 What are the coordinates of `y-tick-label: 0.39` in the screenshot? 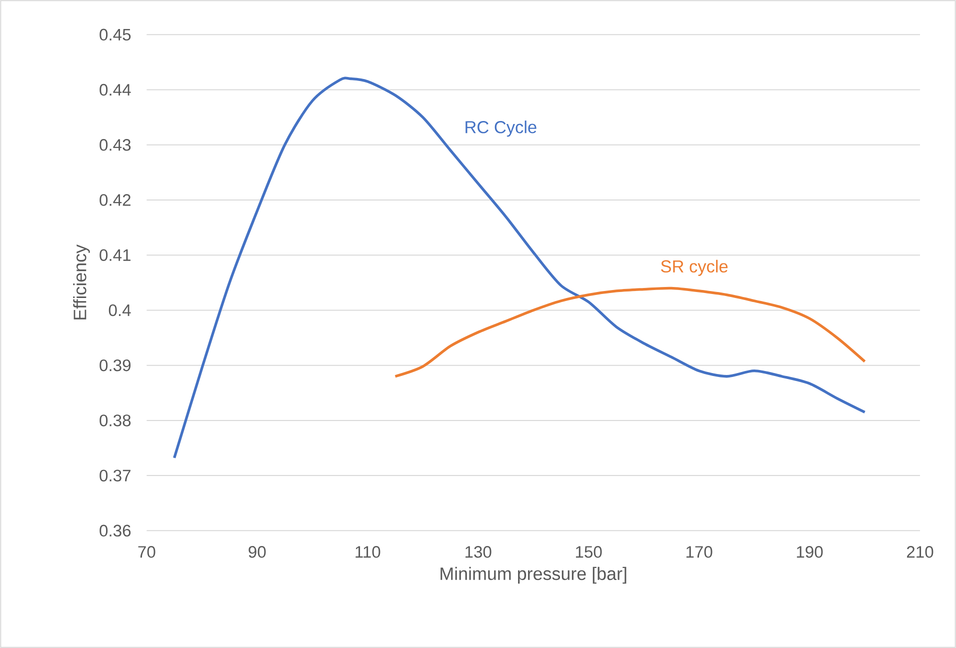 It's located at (115, 365).